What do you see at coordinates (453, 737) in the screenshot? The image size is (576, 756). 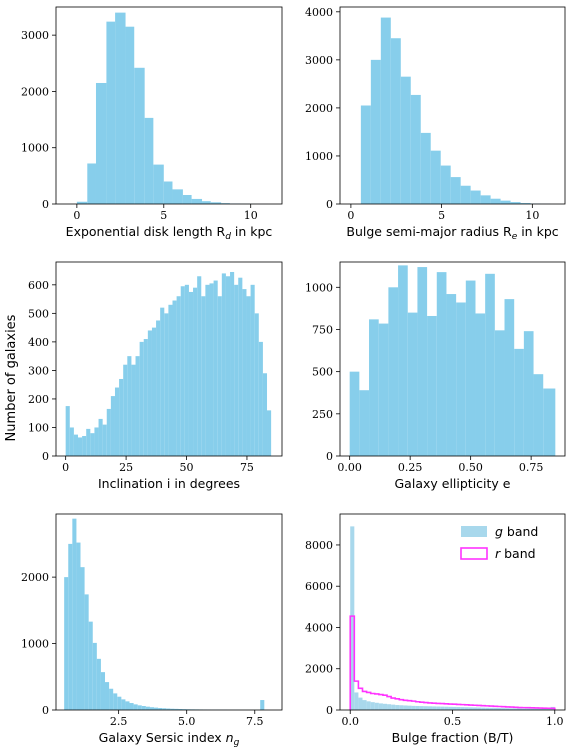 I see `x-axis-label: Bulge fraction (B/T)` at bounding box center [453, 737].